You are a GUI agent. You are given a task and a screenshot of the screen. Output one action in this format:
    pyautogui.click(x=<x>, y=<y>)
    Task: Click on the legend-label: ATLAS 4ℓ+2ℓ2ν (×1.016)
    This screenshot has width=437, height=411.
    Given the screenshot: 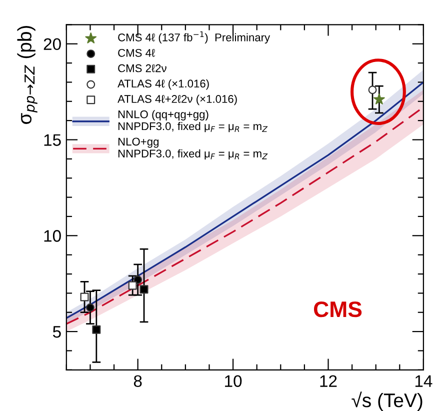 What is the action you would take?
    pyautogui.click(x=177, y=100)
    